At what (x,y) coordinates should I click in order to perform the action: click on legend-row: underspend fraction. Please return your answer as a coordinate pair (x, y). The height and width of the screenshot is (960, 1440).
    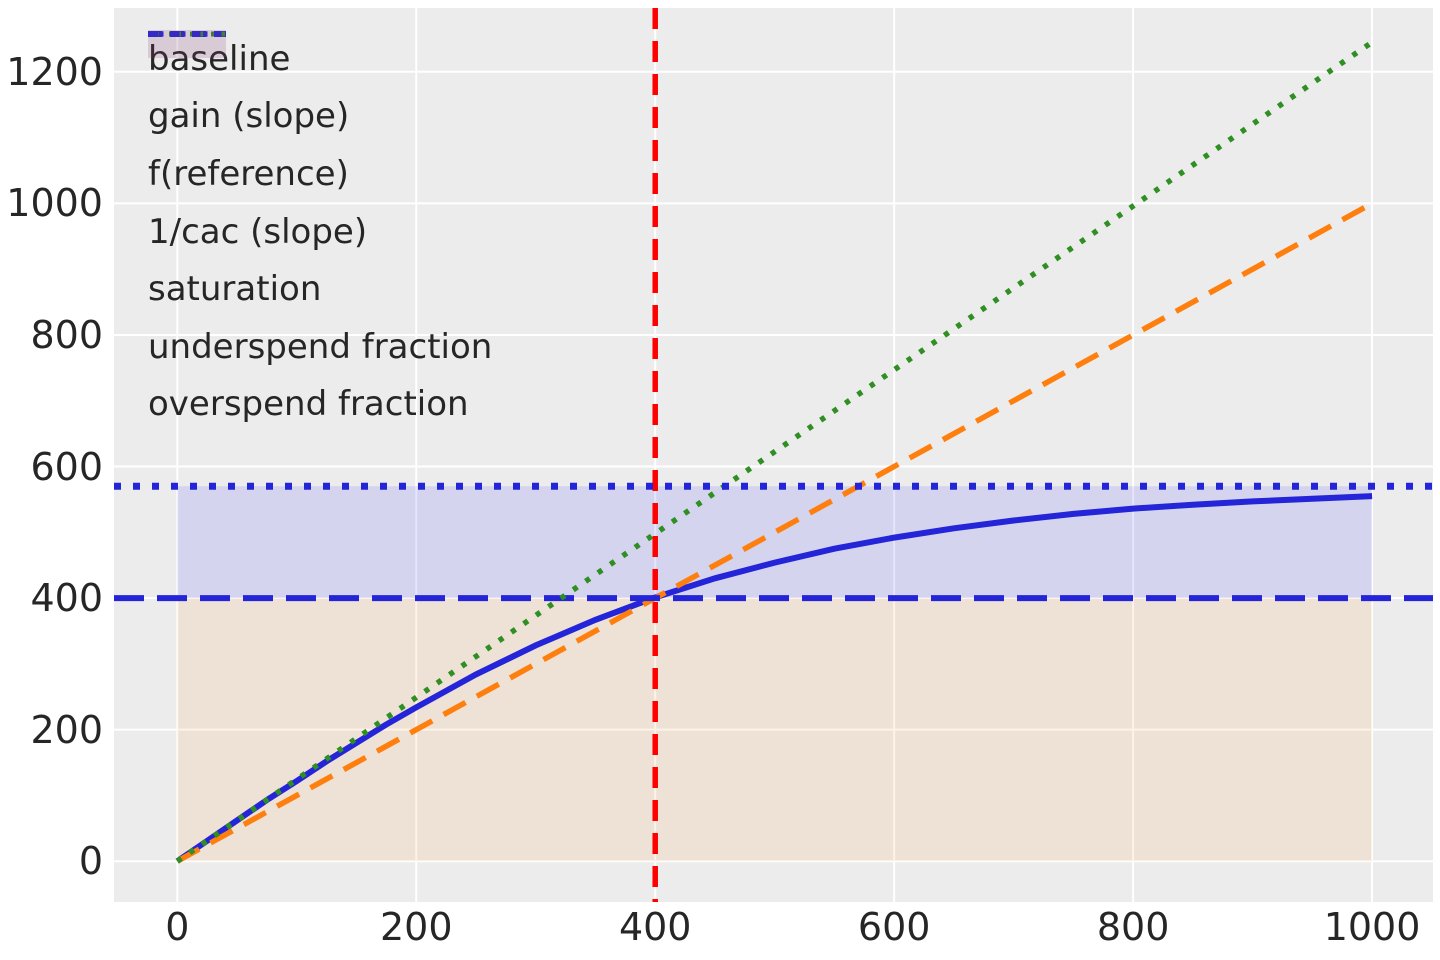
    Looking at the image, I should click on (320, 203).